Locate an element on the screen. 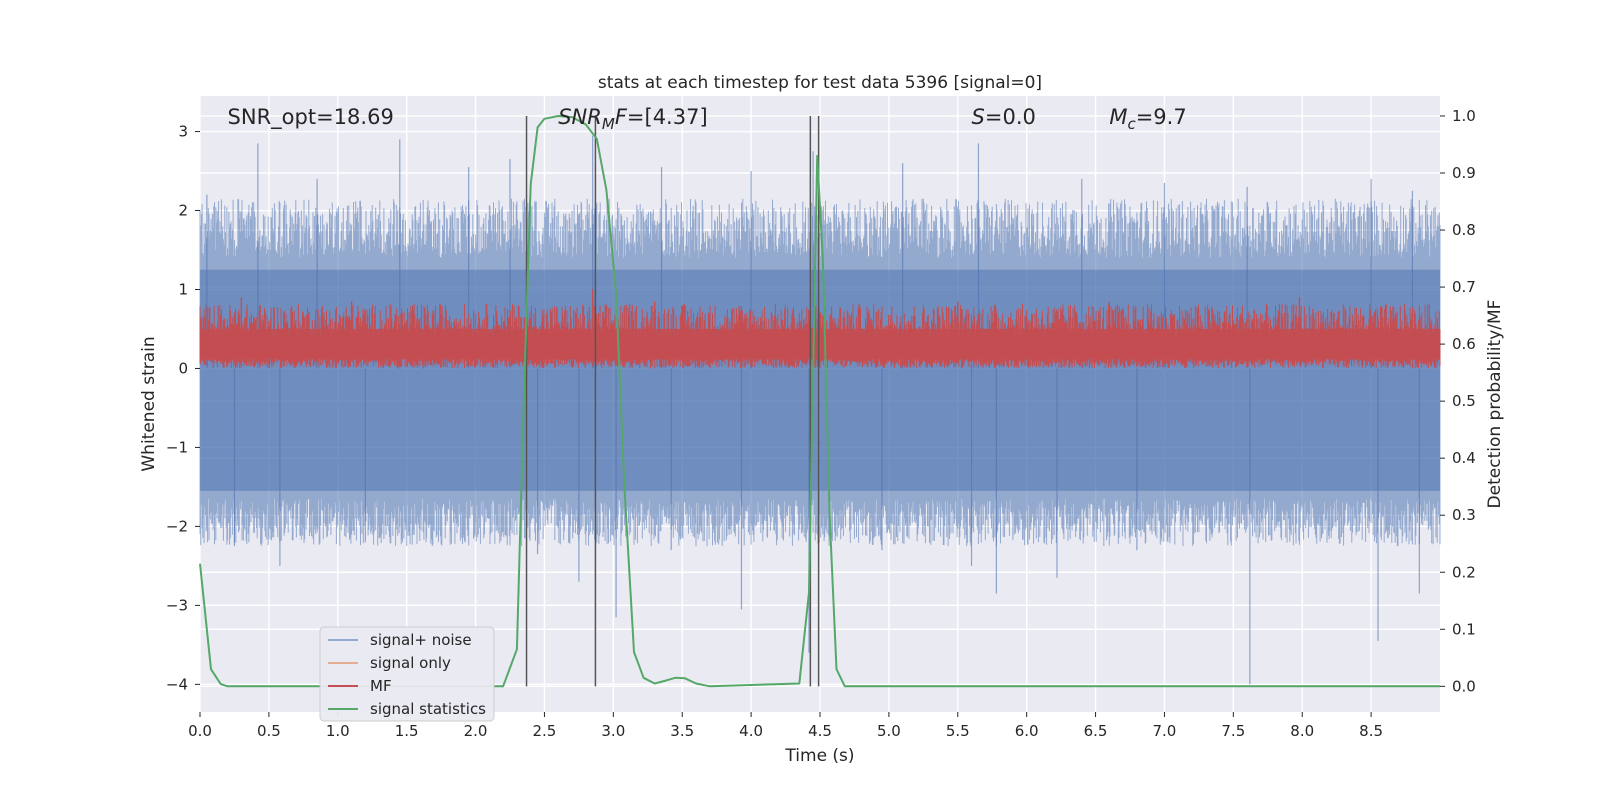  annotation-chirp-mass: Mc=9.7 is located at coordinates (1147, 119).